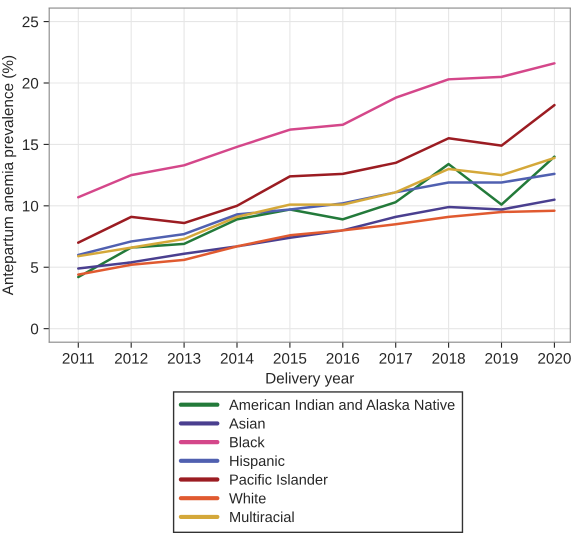 The width and height of the screenshot is (572, 538). I want to click on x-tick-label: 2013, so click(184, 358).